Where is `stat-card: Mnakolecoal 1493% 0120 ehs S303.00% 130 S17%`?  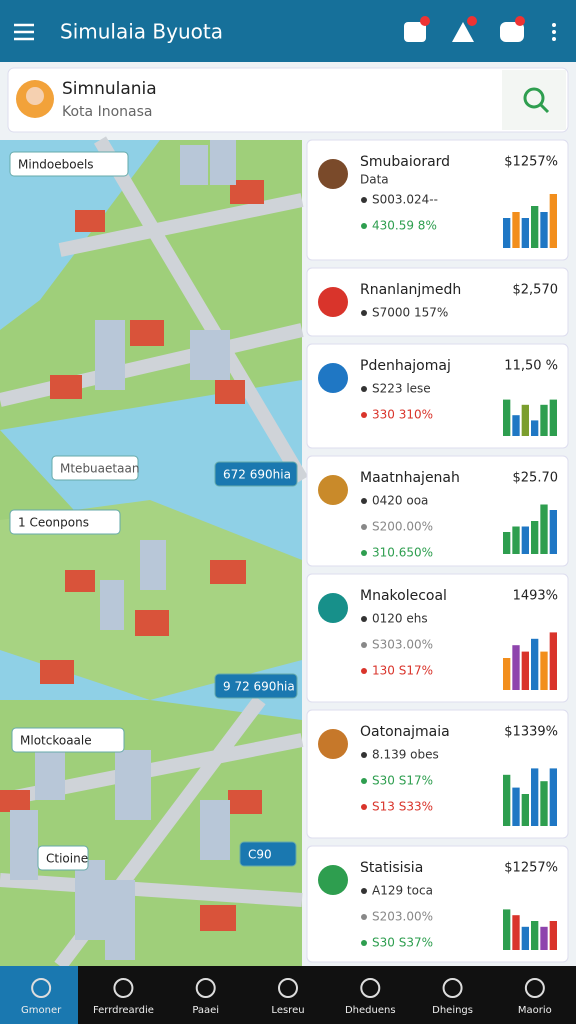
stat-card: Mnakolecoal 1493% 0120 ehs S303.00% 130 S17% is located at coordinates (437, 638).